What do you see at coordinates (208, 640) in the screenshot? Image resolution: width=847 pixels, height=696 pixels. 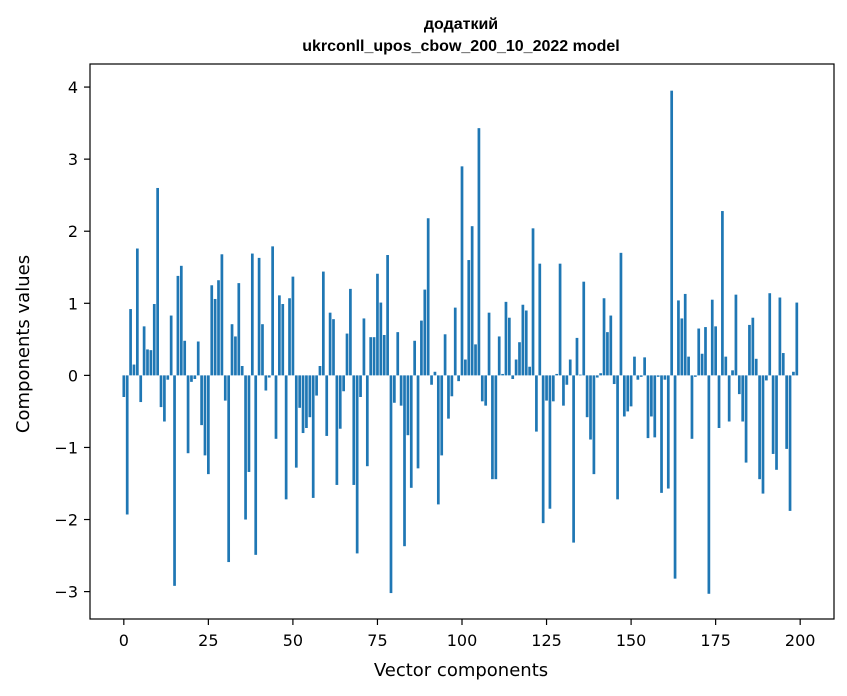 I see `x-tick-label: 25` at bounding box center [208, 640].